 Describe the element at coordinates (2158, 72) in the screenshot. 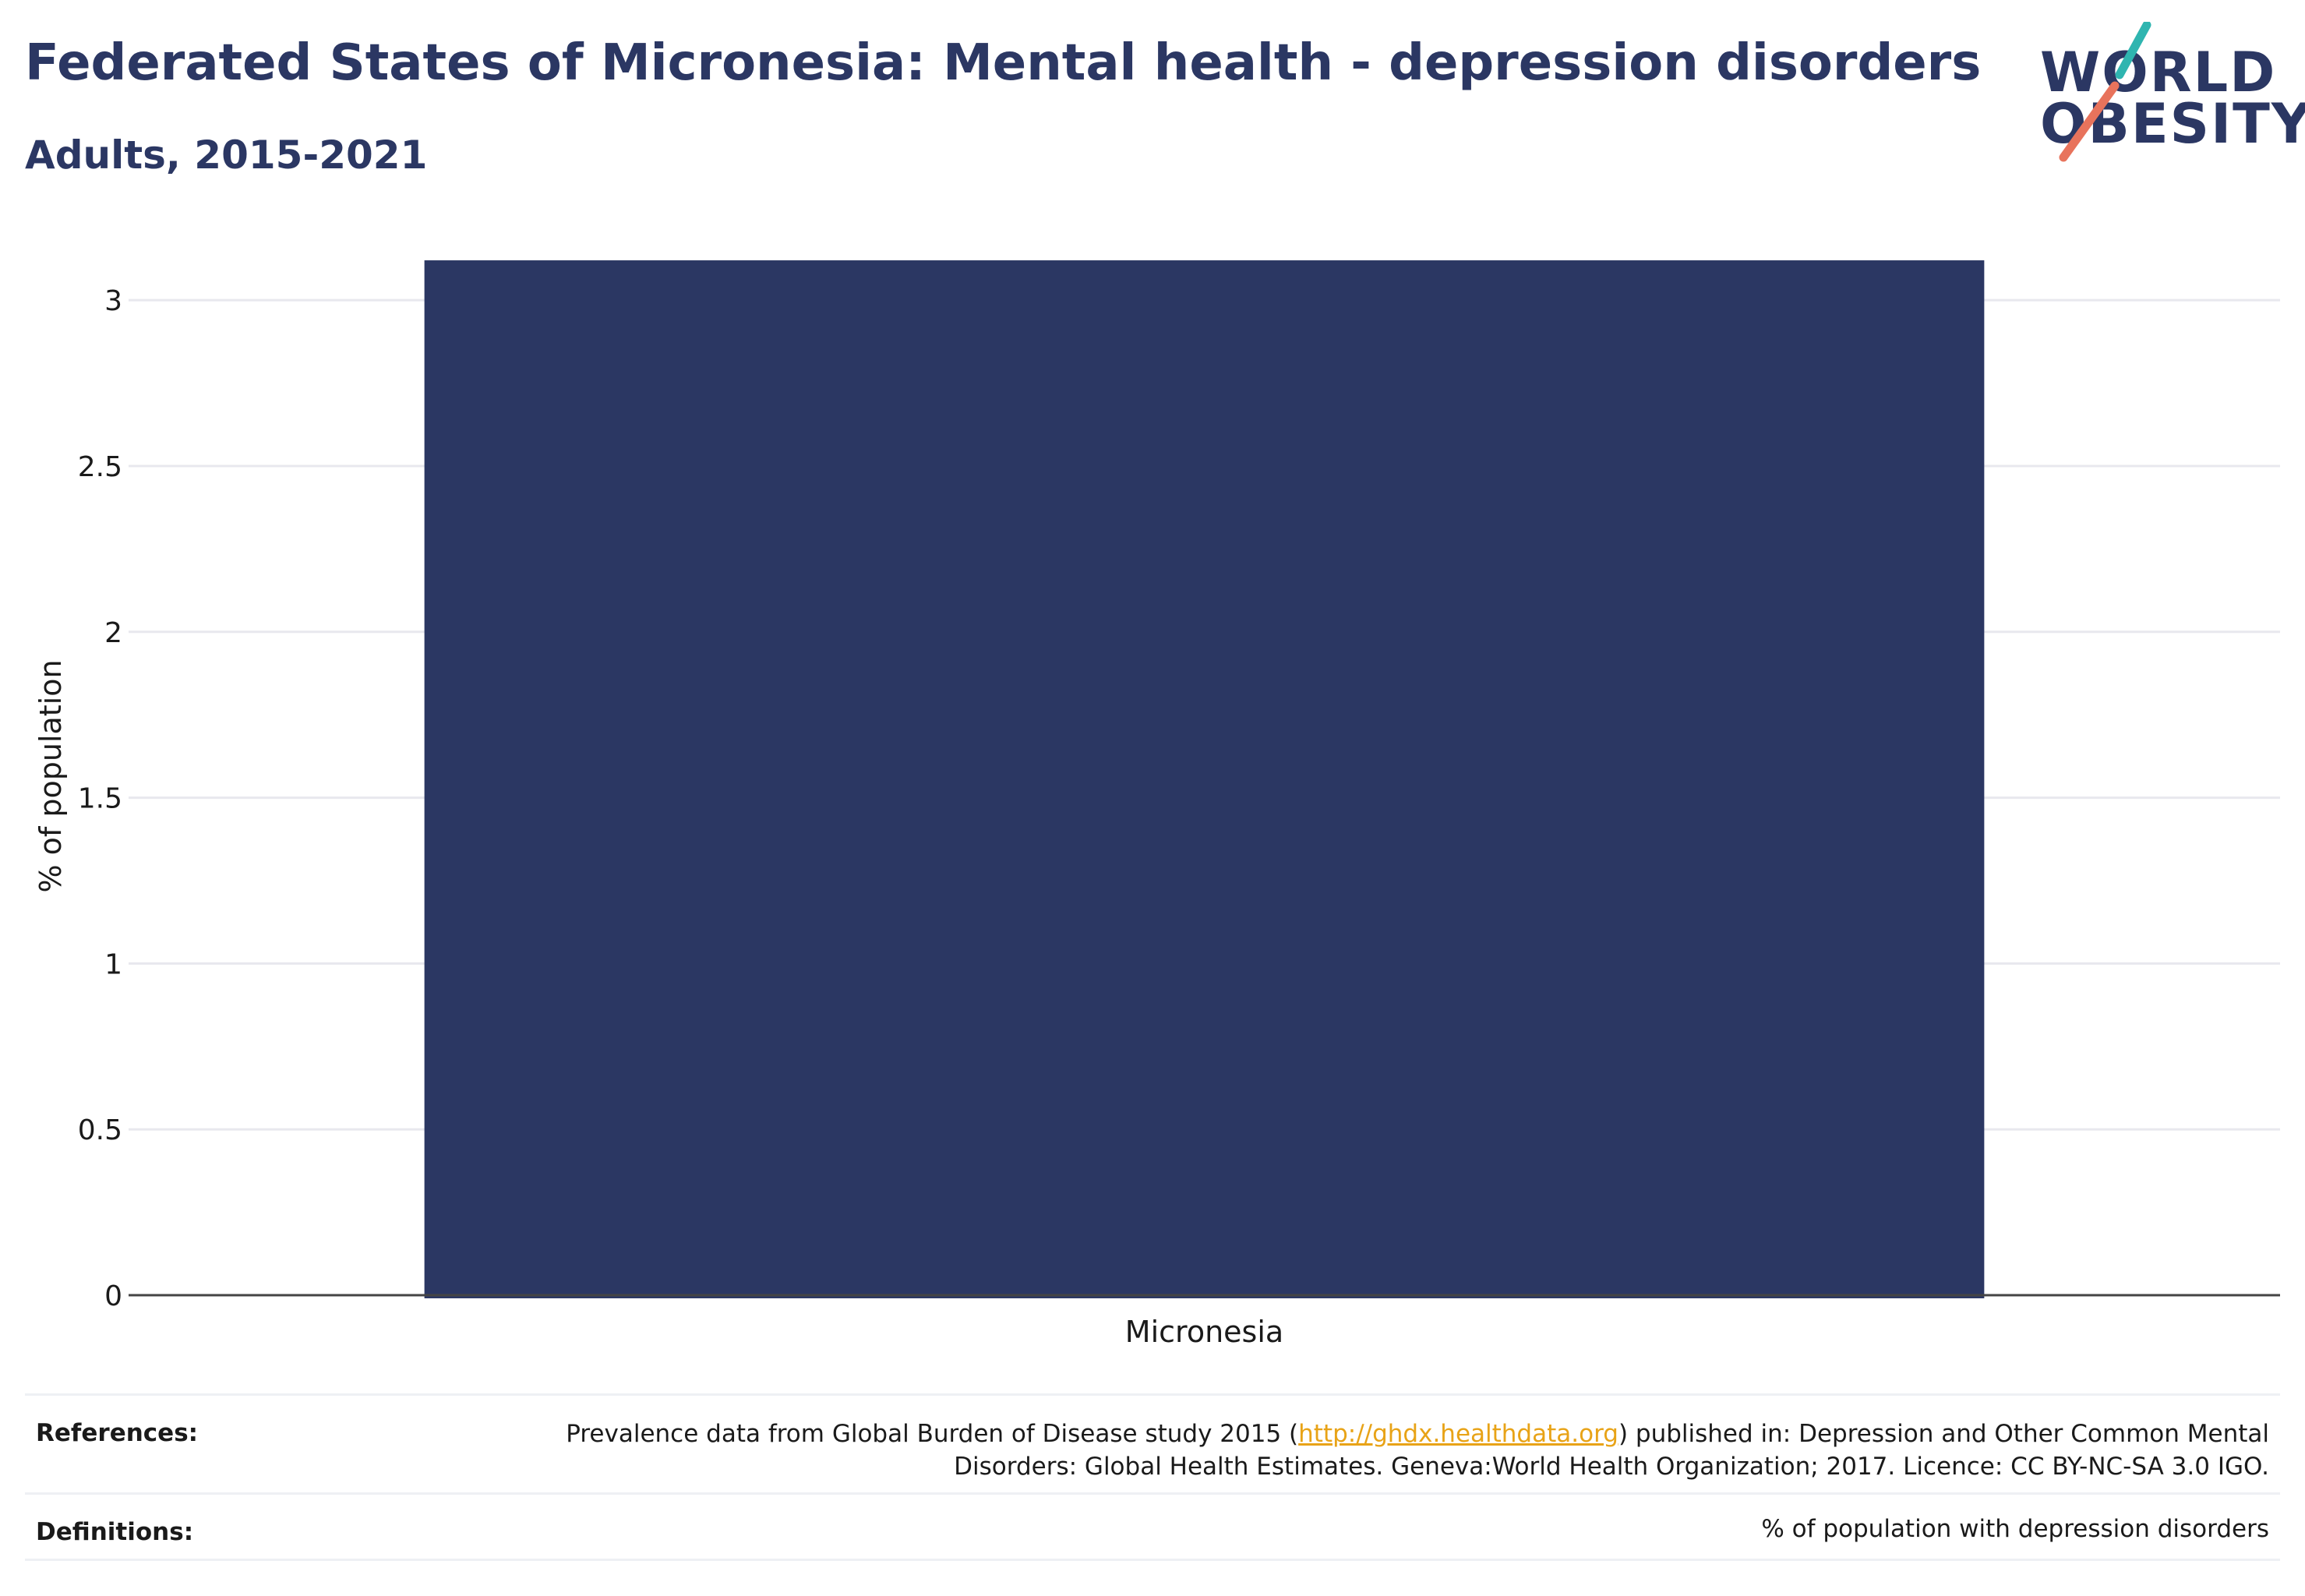

I see `logo-text-world: WORLD` at that location.